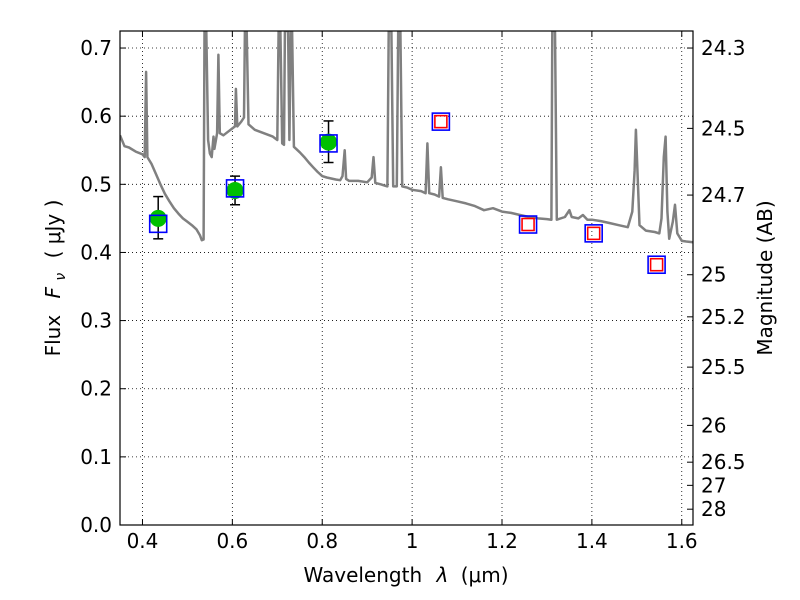 The height and width of the screenshot is (600, 800). Describe the element at coordinates (723, 367) in the screenshot. I see `y2-tick-label: 25.5` at that location.